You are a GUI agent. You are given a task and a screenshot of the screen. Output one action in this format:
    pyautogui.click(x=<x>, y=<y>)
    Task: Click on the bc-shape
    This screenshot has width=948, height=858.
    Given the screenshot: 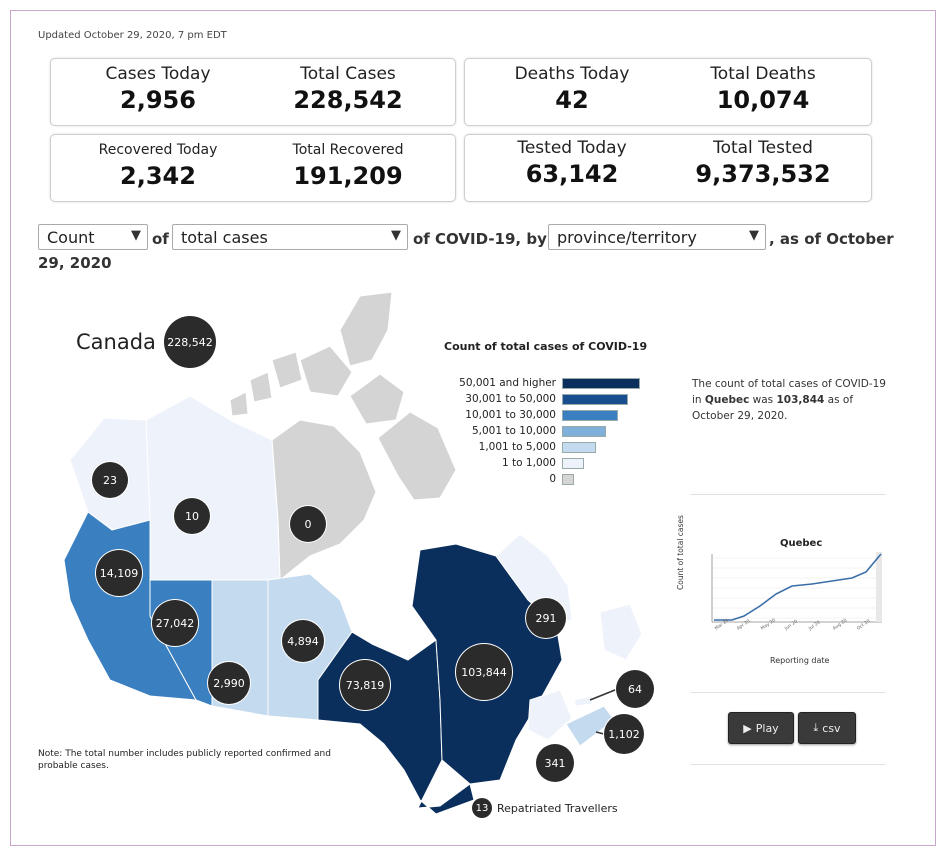 What is the action you would take?
    pyautogui.click(x=130, y=606)
    